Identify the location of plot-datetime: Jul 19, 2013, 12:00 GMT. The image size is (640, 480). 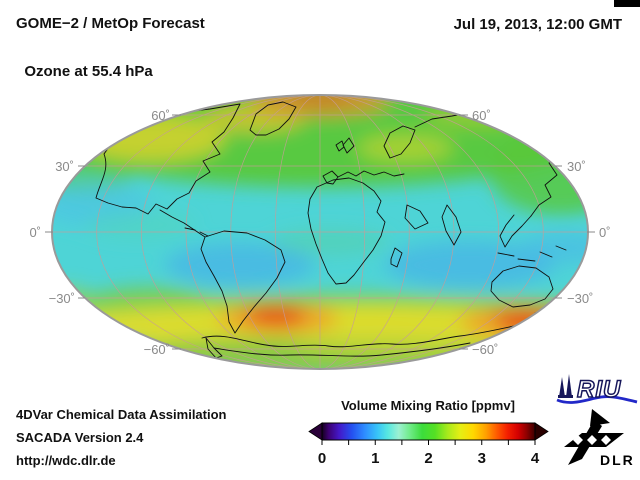
(537, 24).